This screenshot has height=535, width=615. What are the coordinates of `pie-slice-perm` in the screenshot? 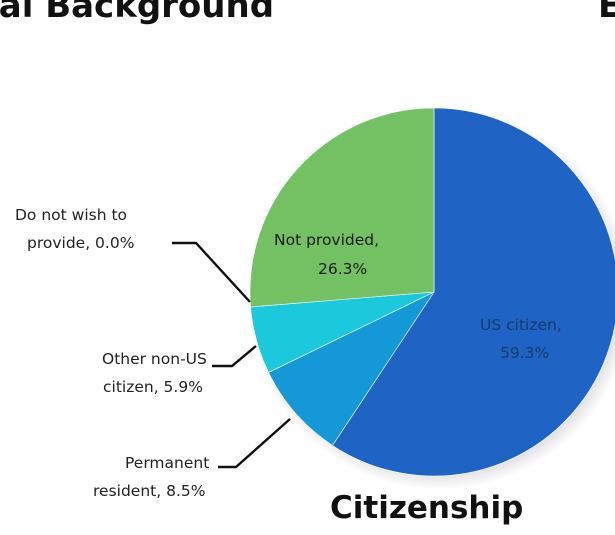 It's located at (351, 368).